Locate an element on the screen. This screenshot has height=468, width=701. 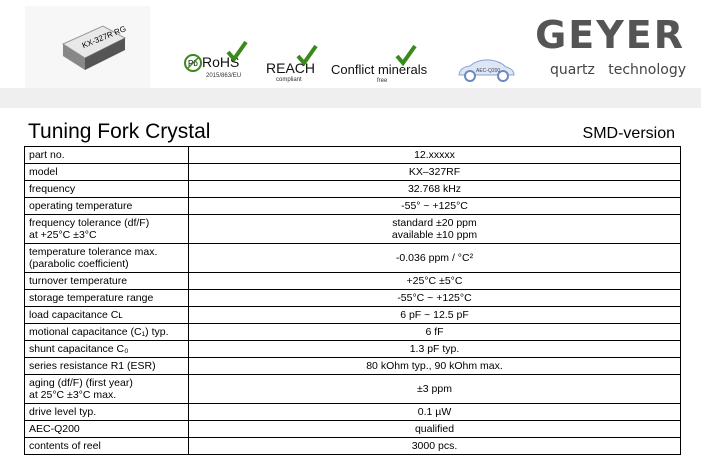
cell-line: model is located at coordinates (43, 172).